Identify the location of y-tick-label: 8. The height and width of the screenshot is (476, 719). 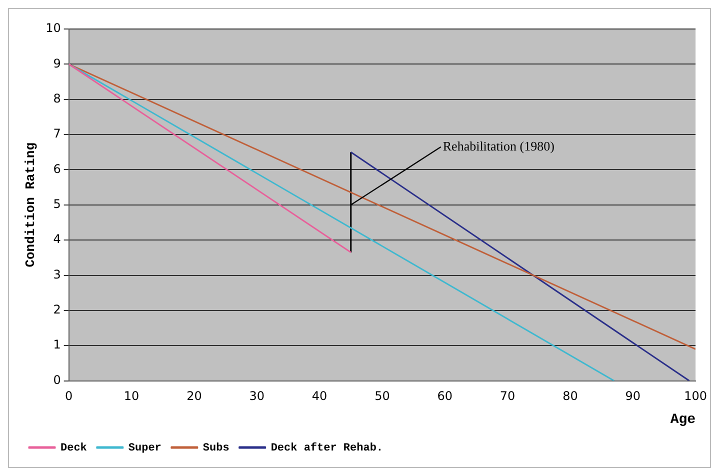
(57, 98).